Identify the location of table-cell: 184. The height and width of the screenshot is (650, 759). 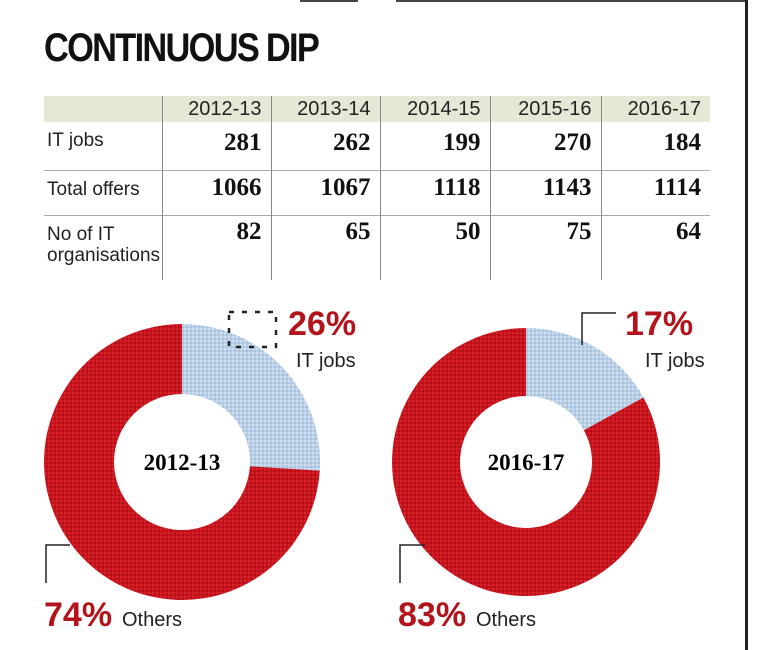
(655, 146).